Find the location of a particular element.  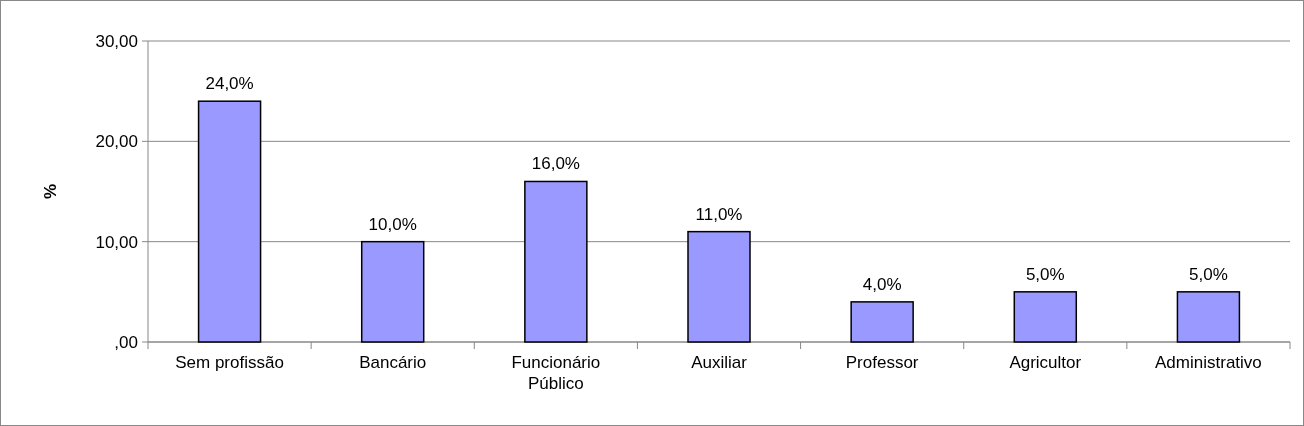

data-label: 24,0% is located at coordinates (229, 84).